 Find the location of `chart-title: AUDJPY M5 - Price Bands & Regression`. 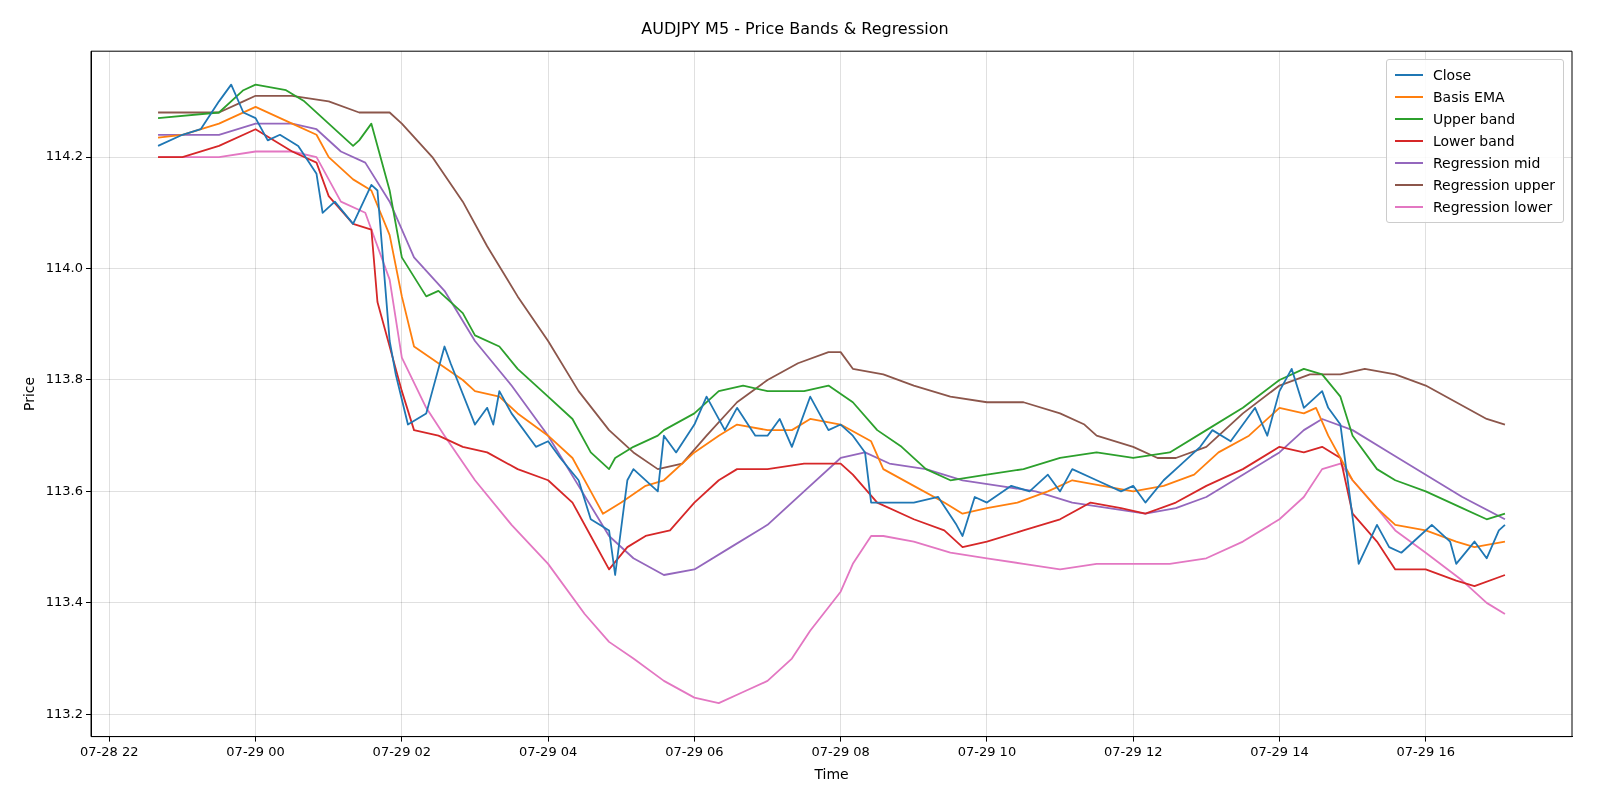

chart-title: AUDJPY M5 - Price Bands & Regression is located at coordinates (795, 28).